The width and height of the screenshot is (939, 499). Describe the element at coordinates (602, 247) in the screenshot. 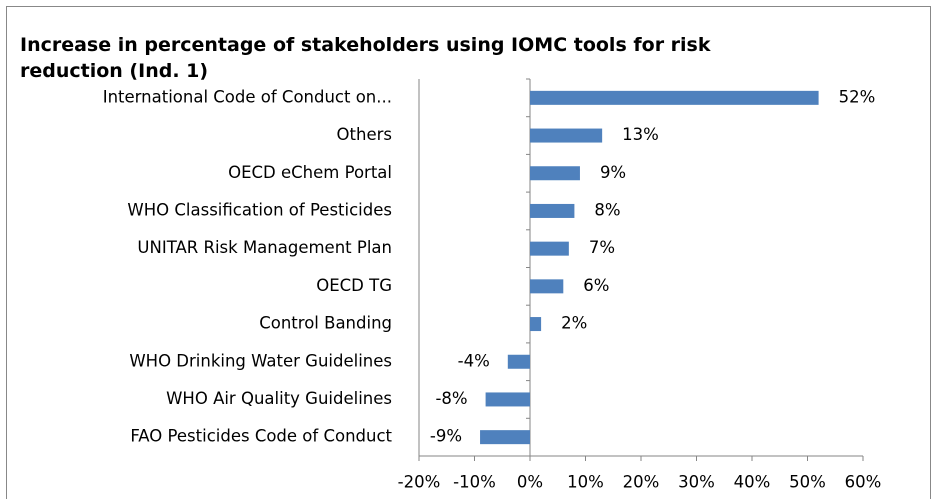

I see `value-label: 7%` at that location.